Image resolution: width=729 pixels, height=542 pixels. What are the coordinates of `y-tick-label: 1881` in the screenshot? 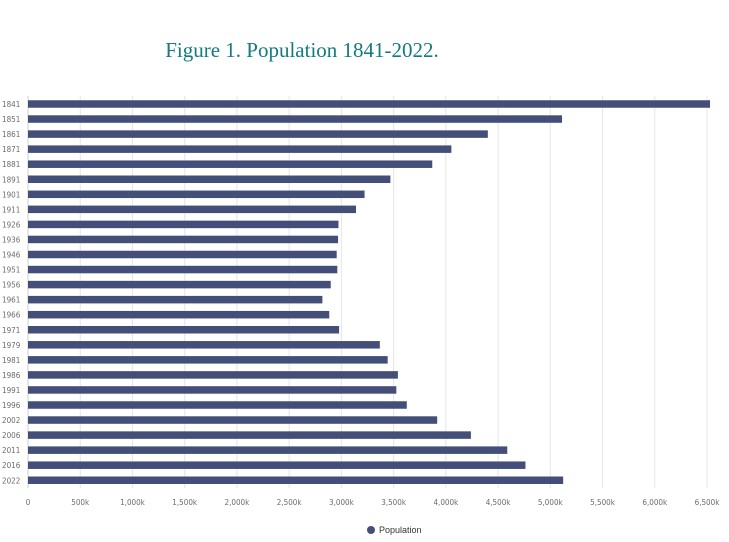 It's located at (11, 164).